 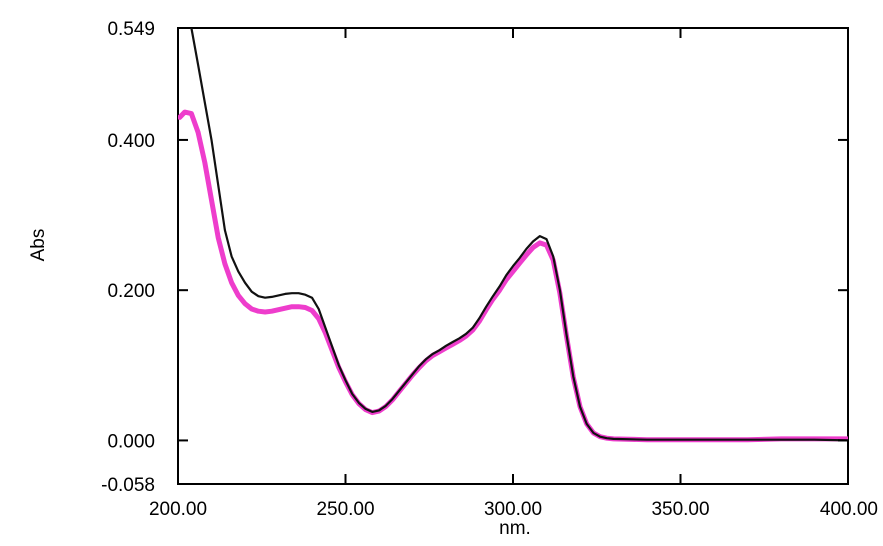 I want to click on x-tick-label: 400.00, so click(x=849, y=509).